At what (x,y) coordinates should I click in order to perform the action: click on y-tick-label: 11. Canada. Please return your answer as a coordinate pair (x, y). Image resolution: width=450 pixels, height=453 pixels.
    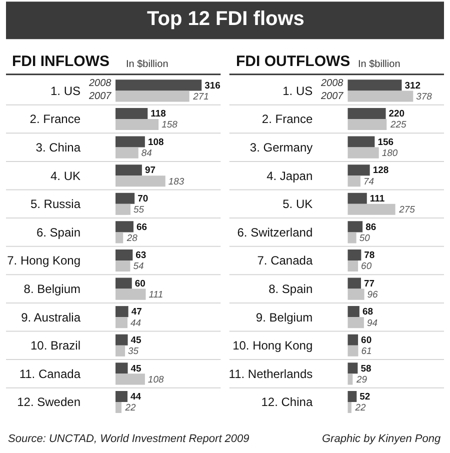
    Looking at the image, I should click on (50, 373).